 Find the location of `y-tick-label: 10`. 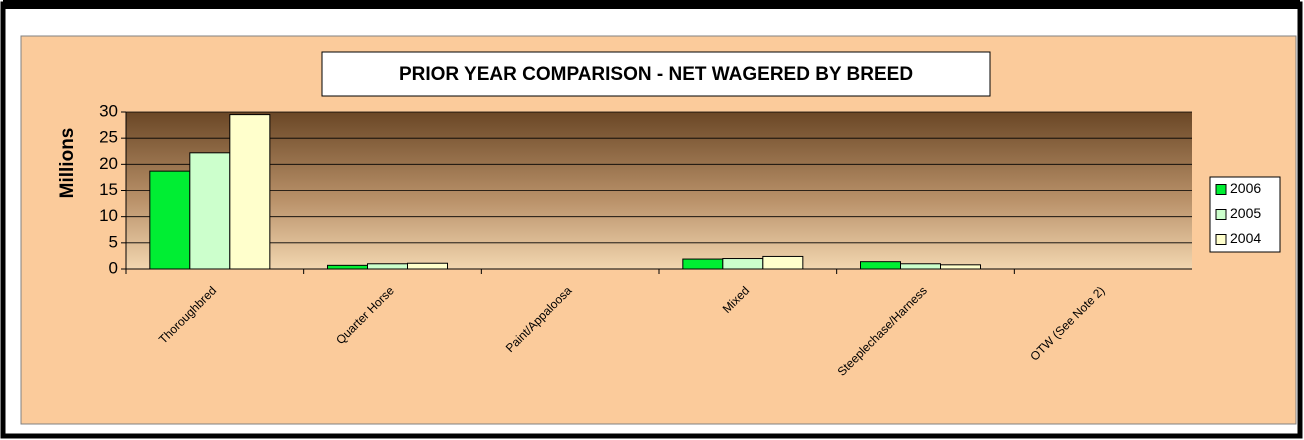

y-tick-label: 10 is located at coordinates (108, 215).